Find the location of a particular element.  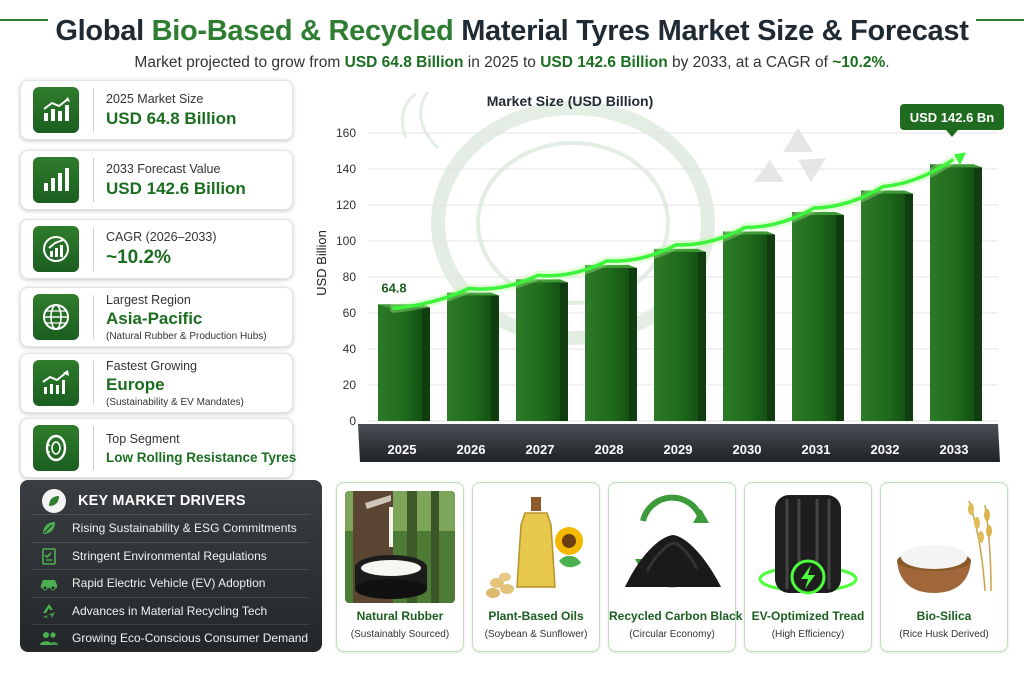

stat-card-cagr: CAGR (2026–2033) ~10.2% is located at coordinates (156, 249).